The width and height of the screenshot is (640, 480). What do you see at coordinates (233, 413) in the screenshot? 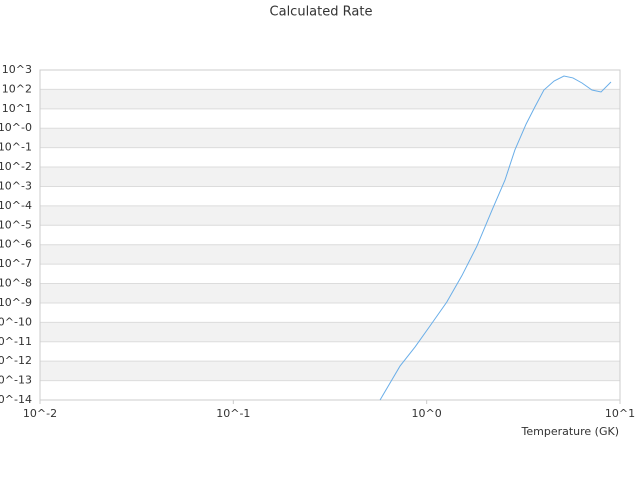
I see `x-tick-label: 10^-1` at bounding box center [233, 413].